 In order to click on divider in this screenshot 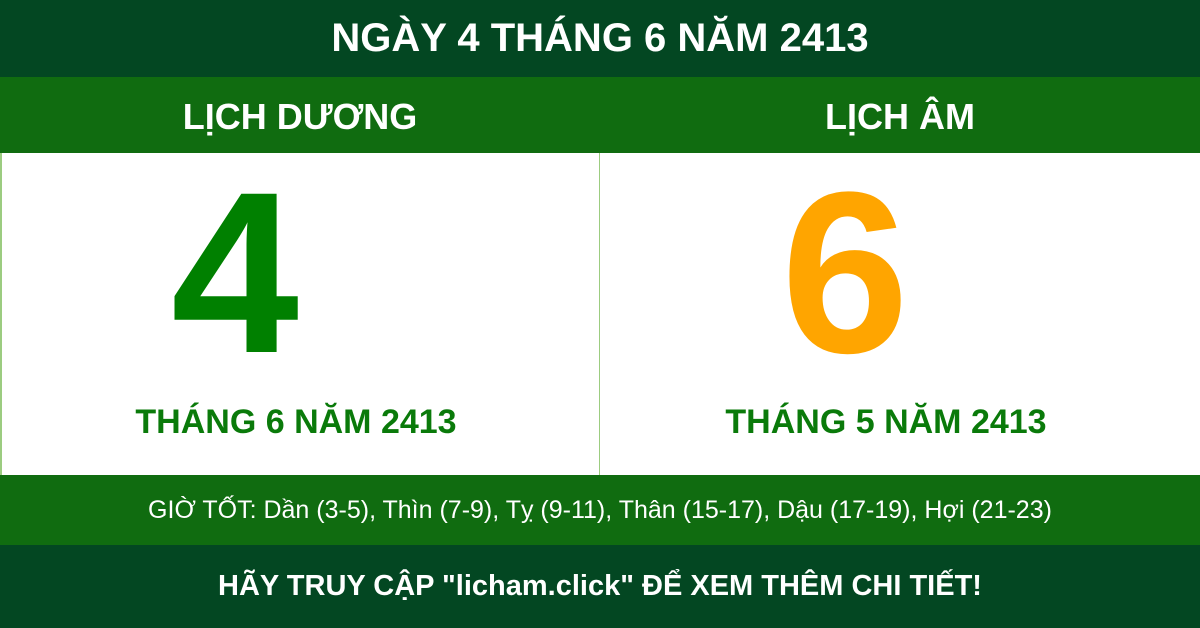, I will do `click(599, 314)`.